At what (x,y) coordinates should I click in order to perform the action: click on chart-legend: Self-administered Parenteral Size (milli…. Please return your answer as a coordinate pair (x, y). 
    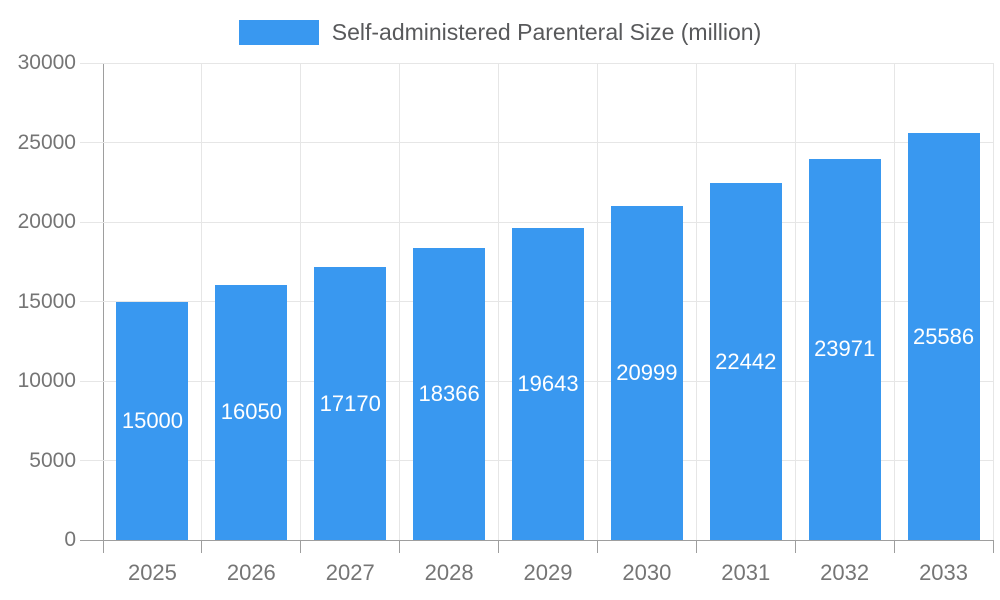
    Looking at the image, I should click on (500, 32).